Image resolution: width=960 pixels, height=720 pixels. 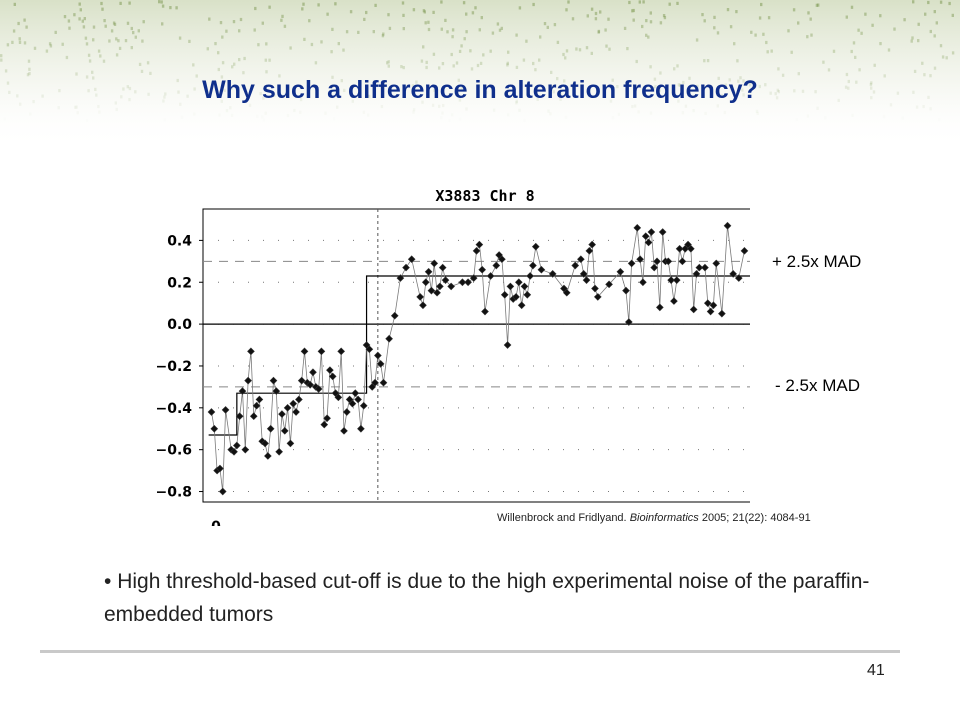 I want to click on y-tick-label: 0.4, so click(x=179, y=241).